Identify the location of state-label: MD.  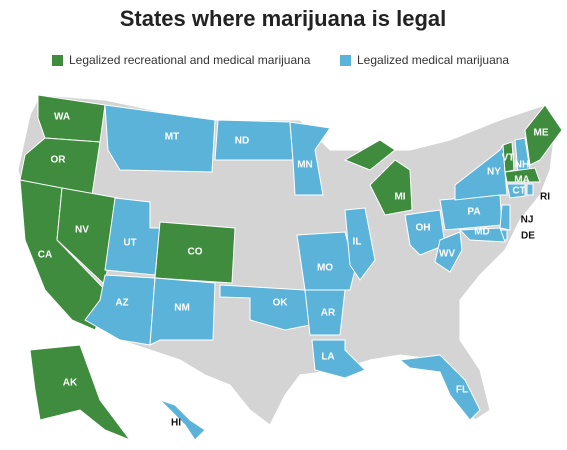
(482, 232).